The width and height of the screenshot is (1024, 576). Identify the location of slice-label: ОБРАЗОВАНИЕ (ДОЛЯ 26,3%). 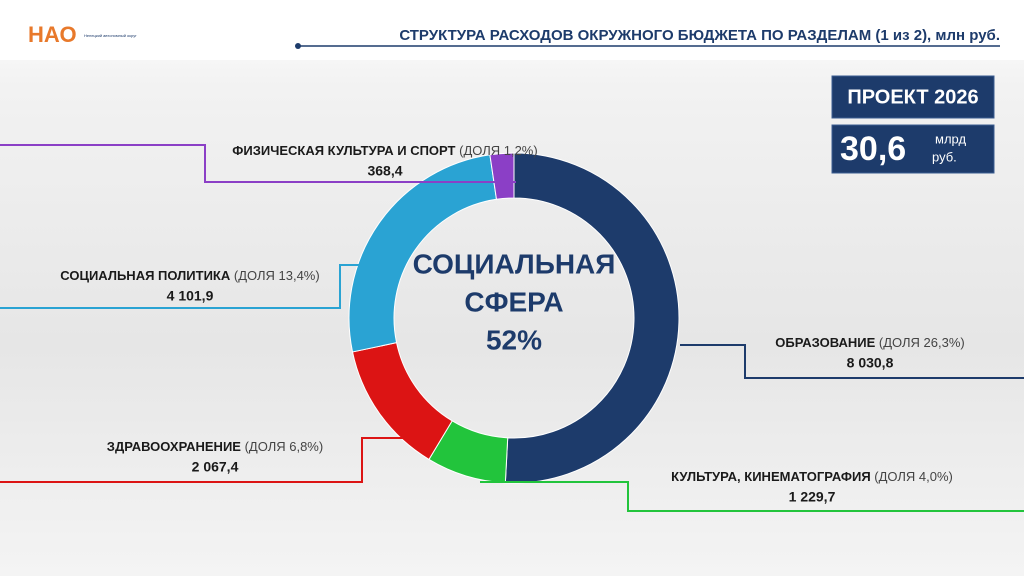
(869, 342).